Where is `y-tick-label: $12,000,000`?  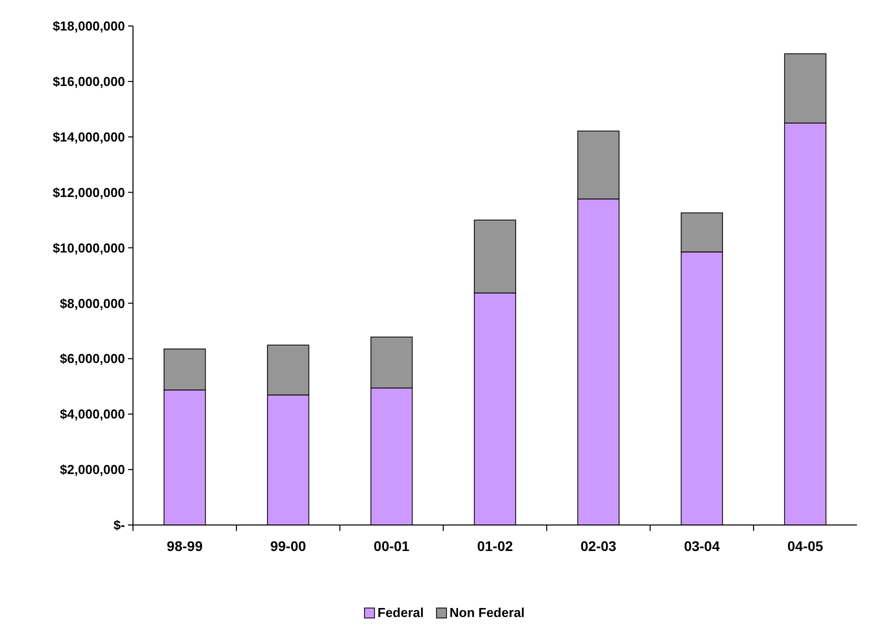
y-tick-label: $12,000,000 is located at coordinates (88, 192).